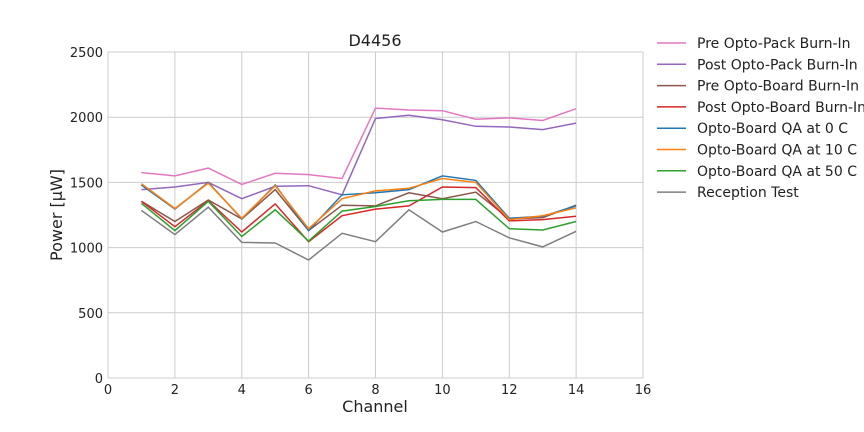 The image size is (864, 432). Describe the element at coordinates (86, 216) in the screenshot. I see `y-tick-labels: 0 500 1000 1500 2000 2500` at that location.